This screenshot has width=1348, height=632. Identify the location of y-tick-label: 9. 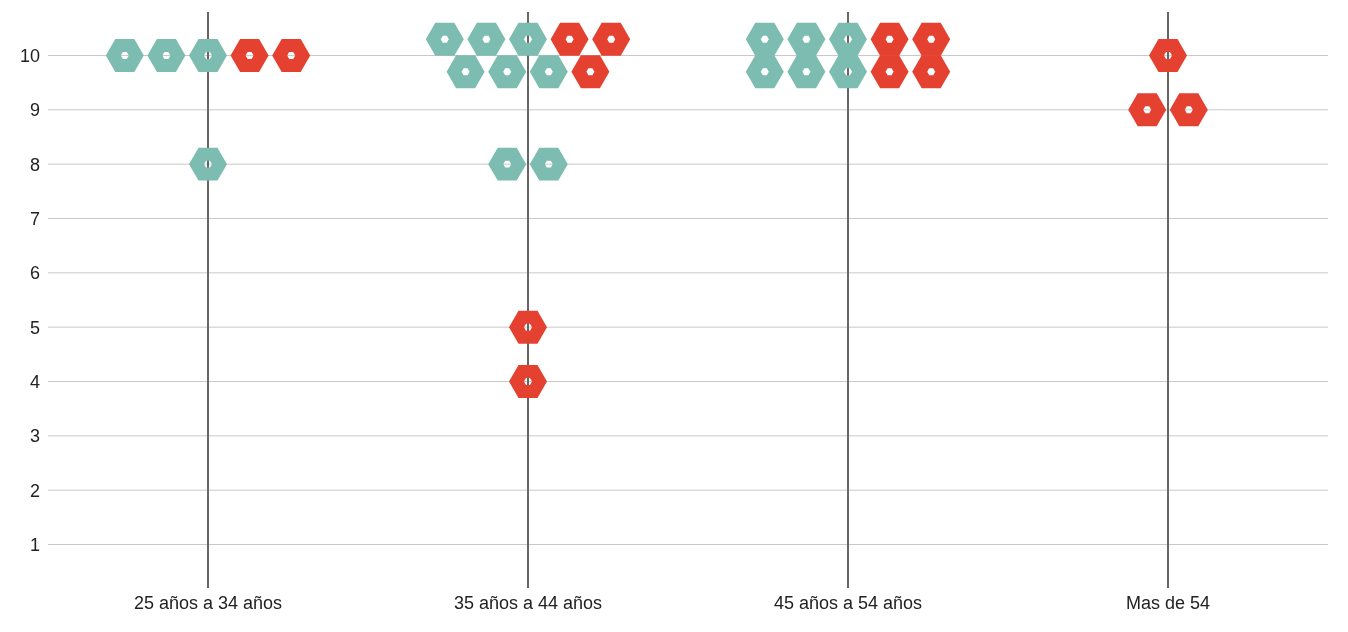
(34, 110).